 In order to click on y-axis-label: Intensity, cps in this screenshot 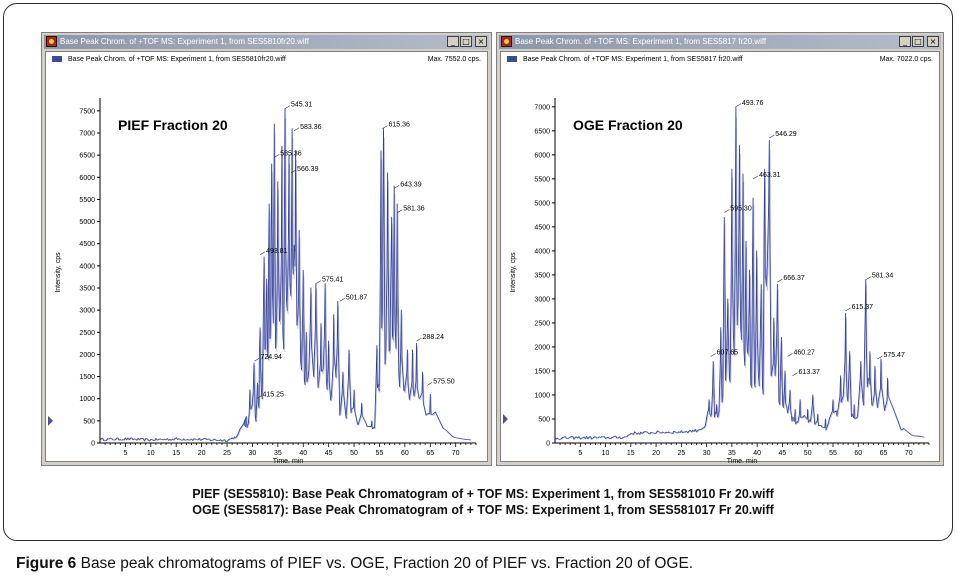, I will do `click(513, 272)`.